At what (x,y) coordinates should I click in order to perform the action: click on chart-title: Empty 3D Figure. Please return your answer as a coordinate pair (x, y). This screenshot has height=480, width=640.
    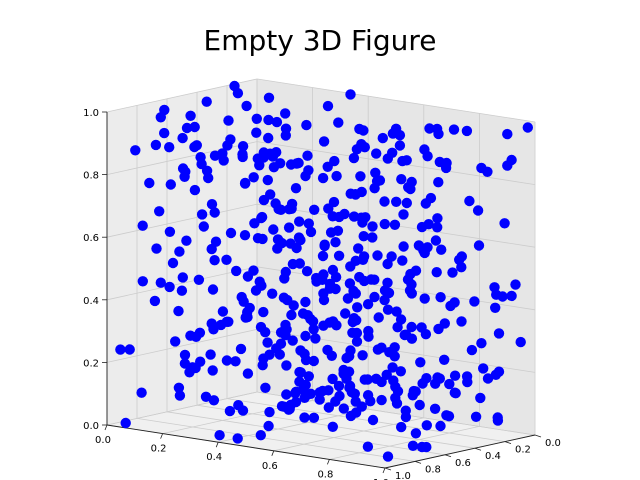
    Looking at the image, I should click on (320, 40).